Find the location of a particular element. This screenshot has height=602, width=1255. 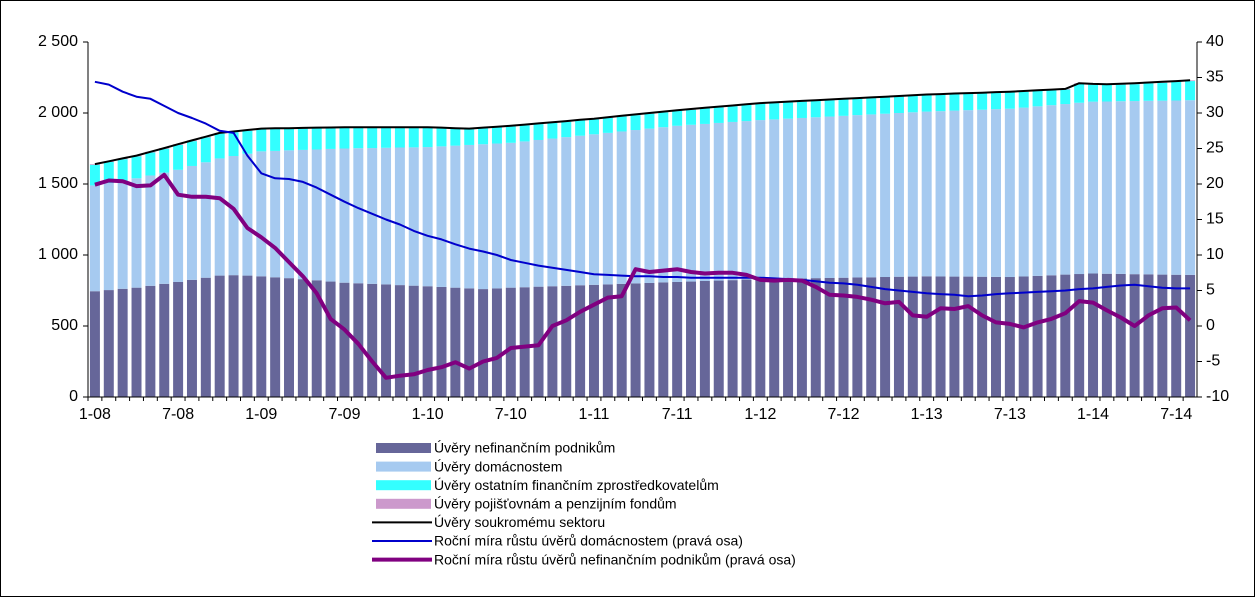

y2-tick-label: 25 is located at coordinates (1215, 148).